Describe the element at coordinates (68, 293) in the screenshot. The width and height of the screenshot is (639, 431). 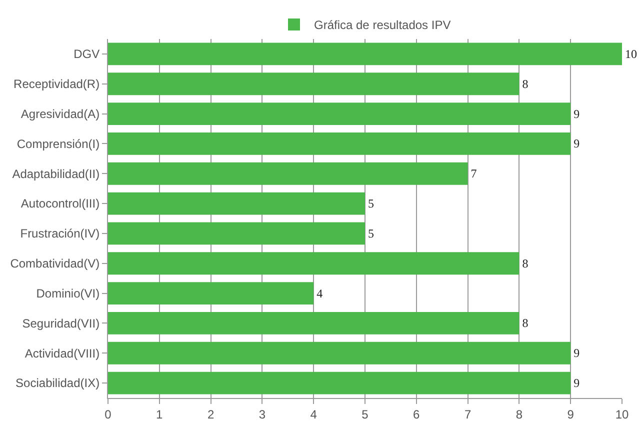
I see `y-tick-label: Dominio(VI)` at that location.